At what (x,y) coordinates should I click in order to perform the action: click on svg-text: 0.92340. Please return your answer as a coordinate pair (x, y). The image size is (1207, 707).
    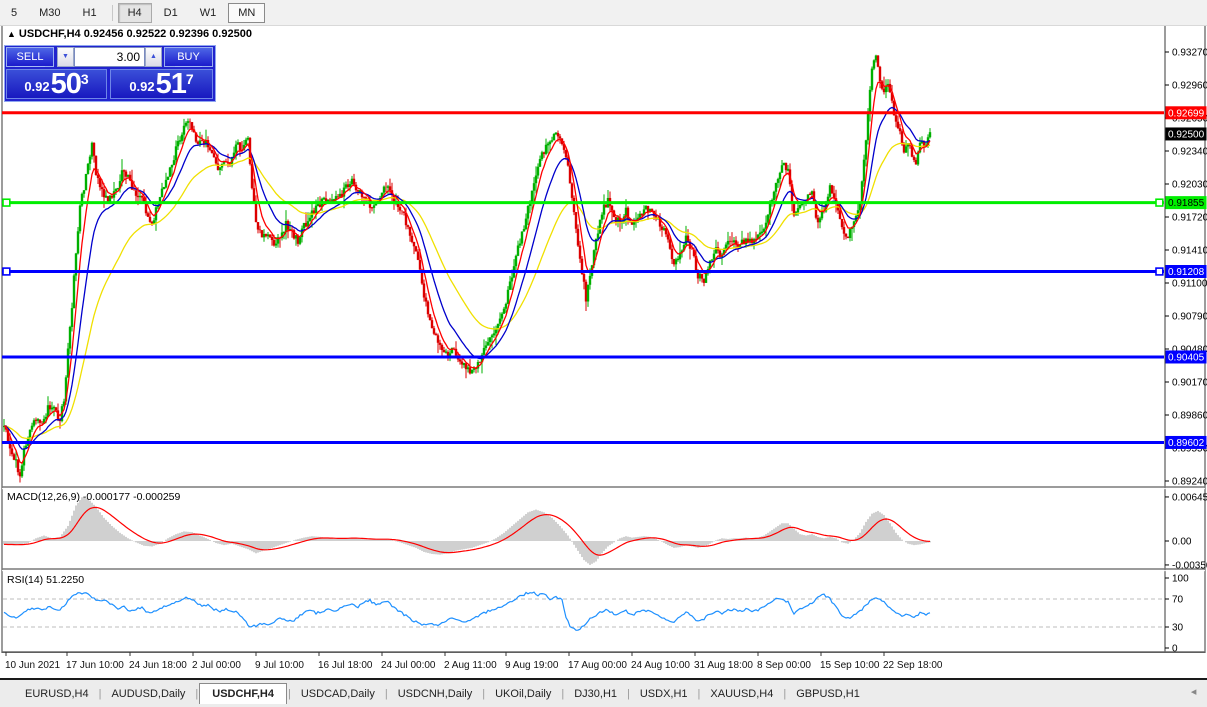
    Looking at the image, I should click on (1189, 152).